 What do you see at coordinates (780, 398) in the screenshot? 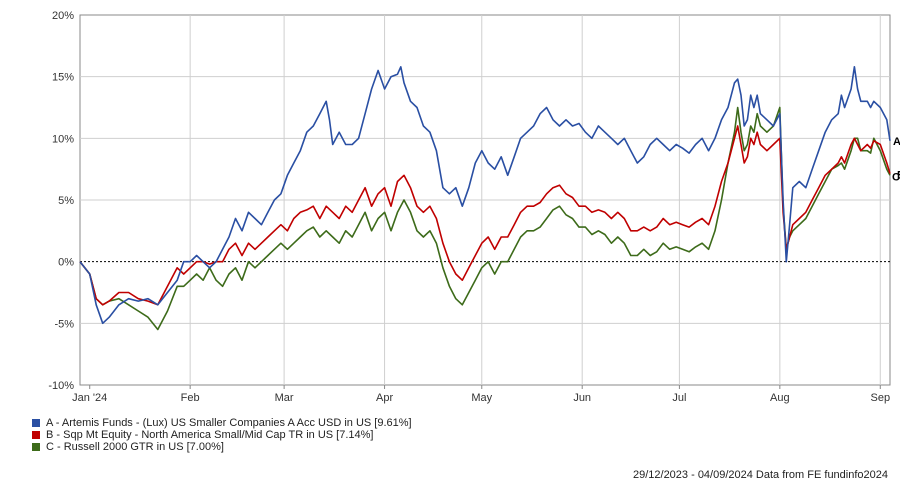
I see `x-tick-label: Aug` at bounding box center [780, 398].